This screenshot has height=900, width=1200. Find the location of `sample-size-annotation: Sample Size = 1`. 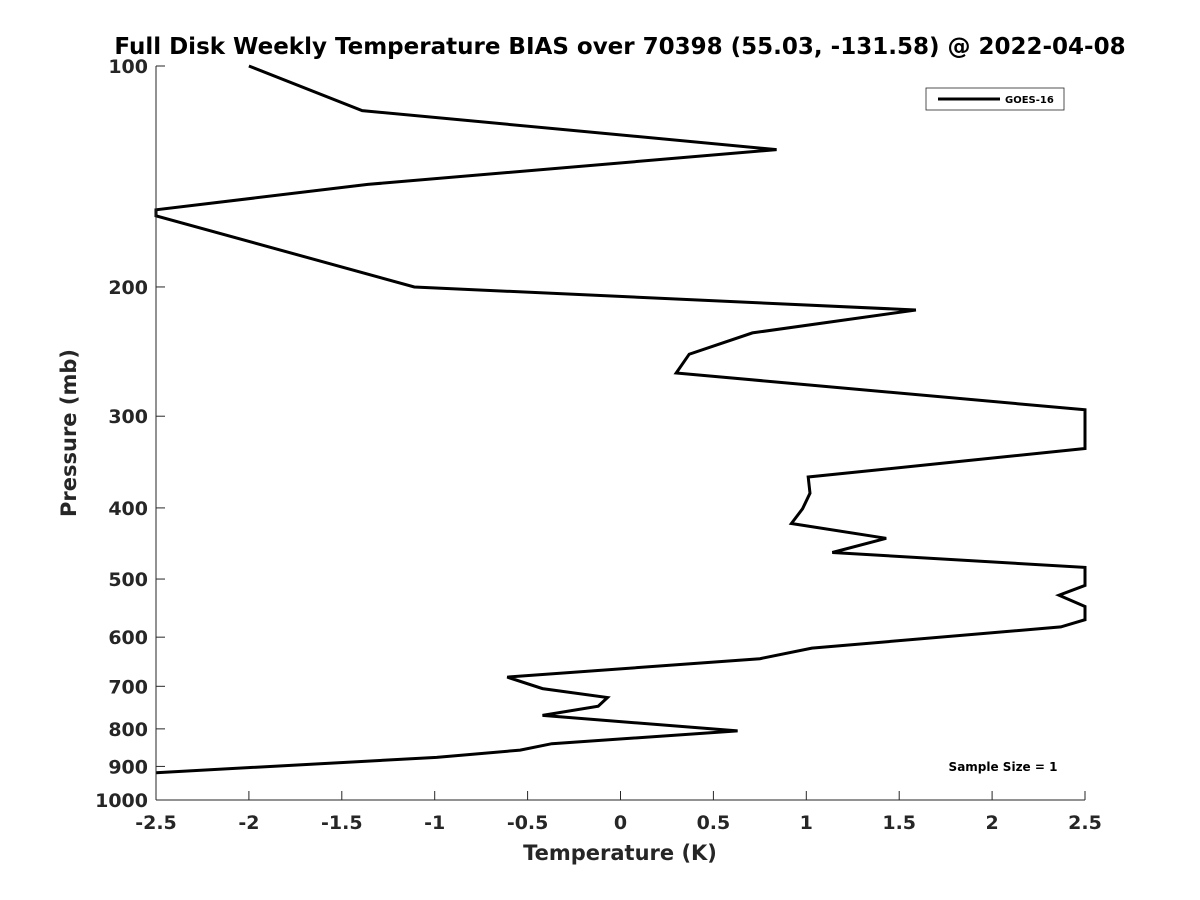

sample-size-annotation: Sample Size = 1 is located at coordinates (1003, 767).